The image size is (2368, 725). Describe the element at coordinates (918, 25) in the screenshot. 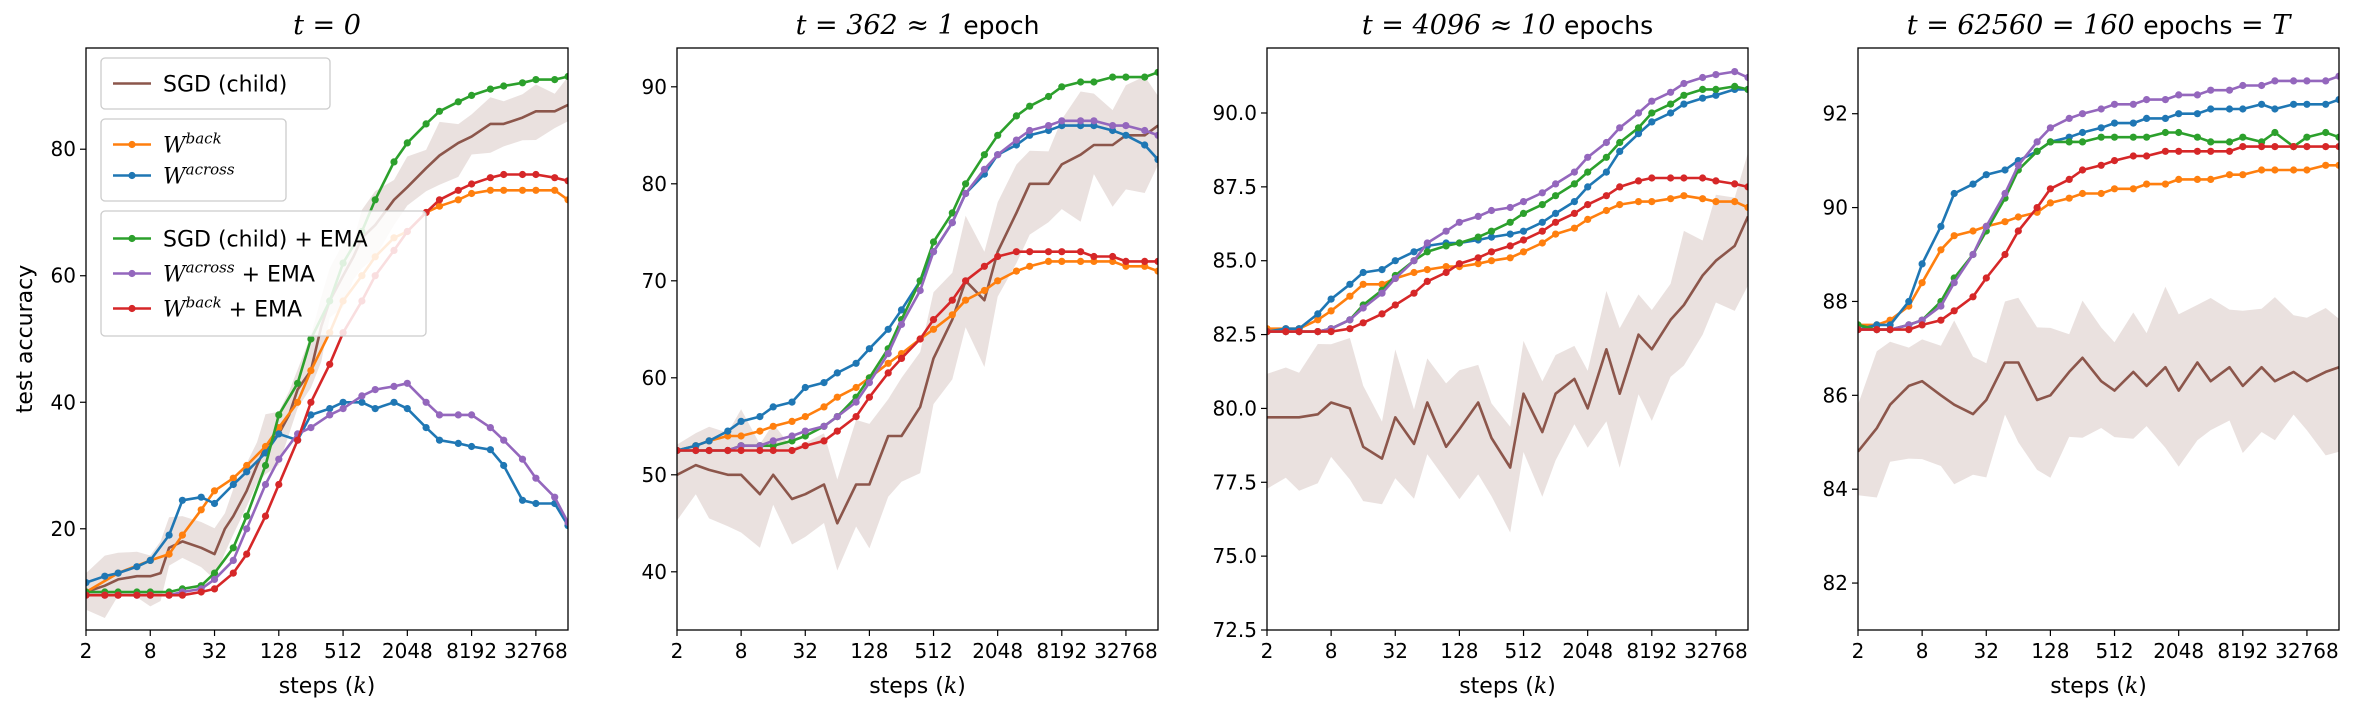

I see `chart-title: t = 362 ≈ 1 epoch` at that location.